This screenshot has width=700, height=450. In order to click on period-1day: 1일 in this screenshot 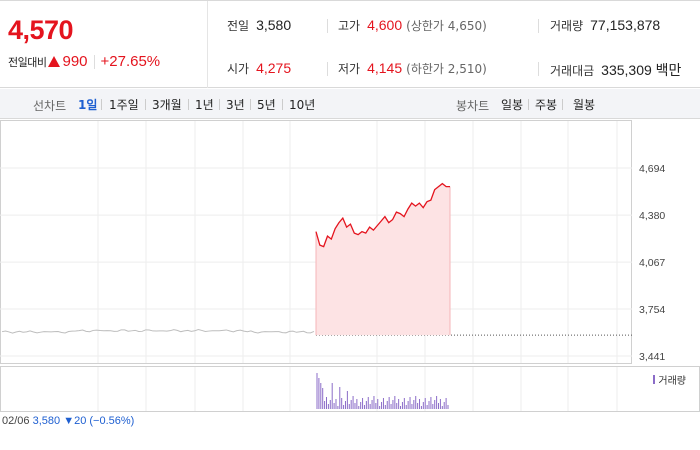, I will do `click(88, 105)`.